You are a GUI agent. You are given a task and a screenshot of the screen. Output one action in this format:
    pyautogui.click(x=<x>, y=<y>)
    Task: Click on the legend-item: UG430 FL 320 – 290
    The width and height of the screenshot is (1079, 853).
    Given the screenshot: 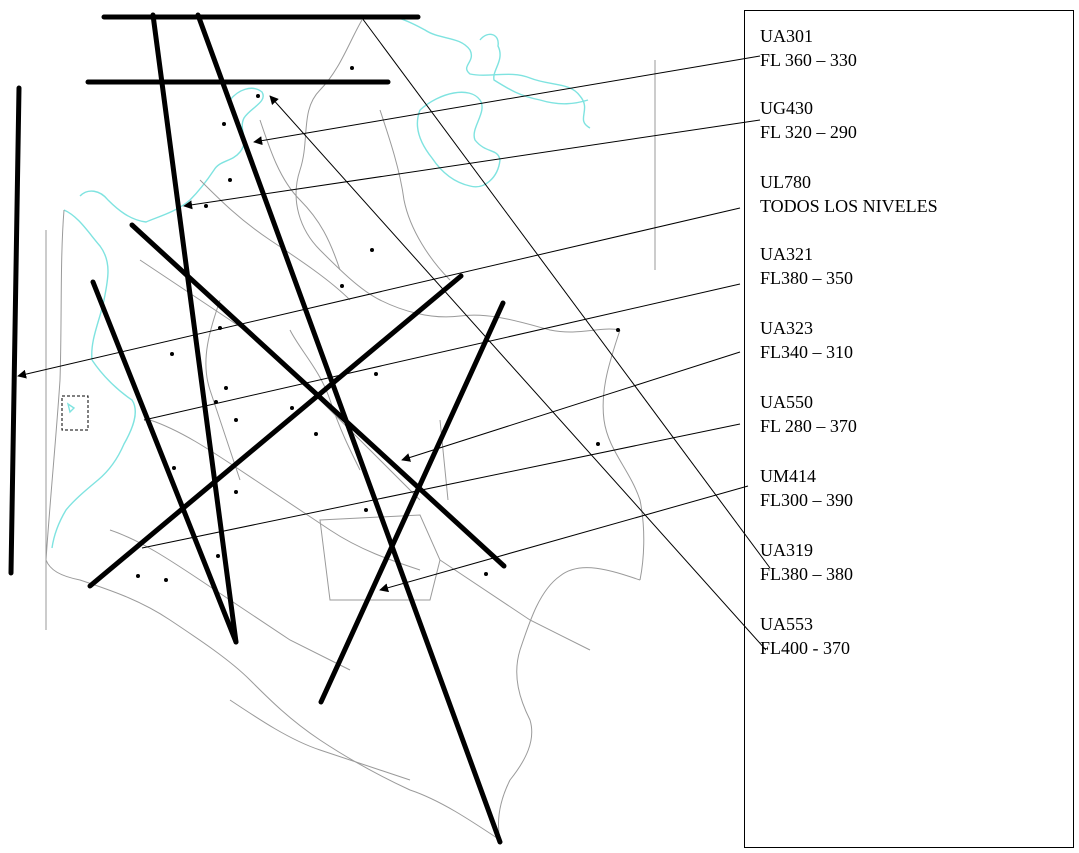 What is the action you would take?
    pyautogui.click(x=808, y=120)
    